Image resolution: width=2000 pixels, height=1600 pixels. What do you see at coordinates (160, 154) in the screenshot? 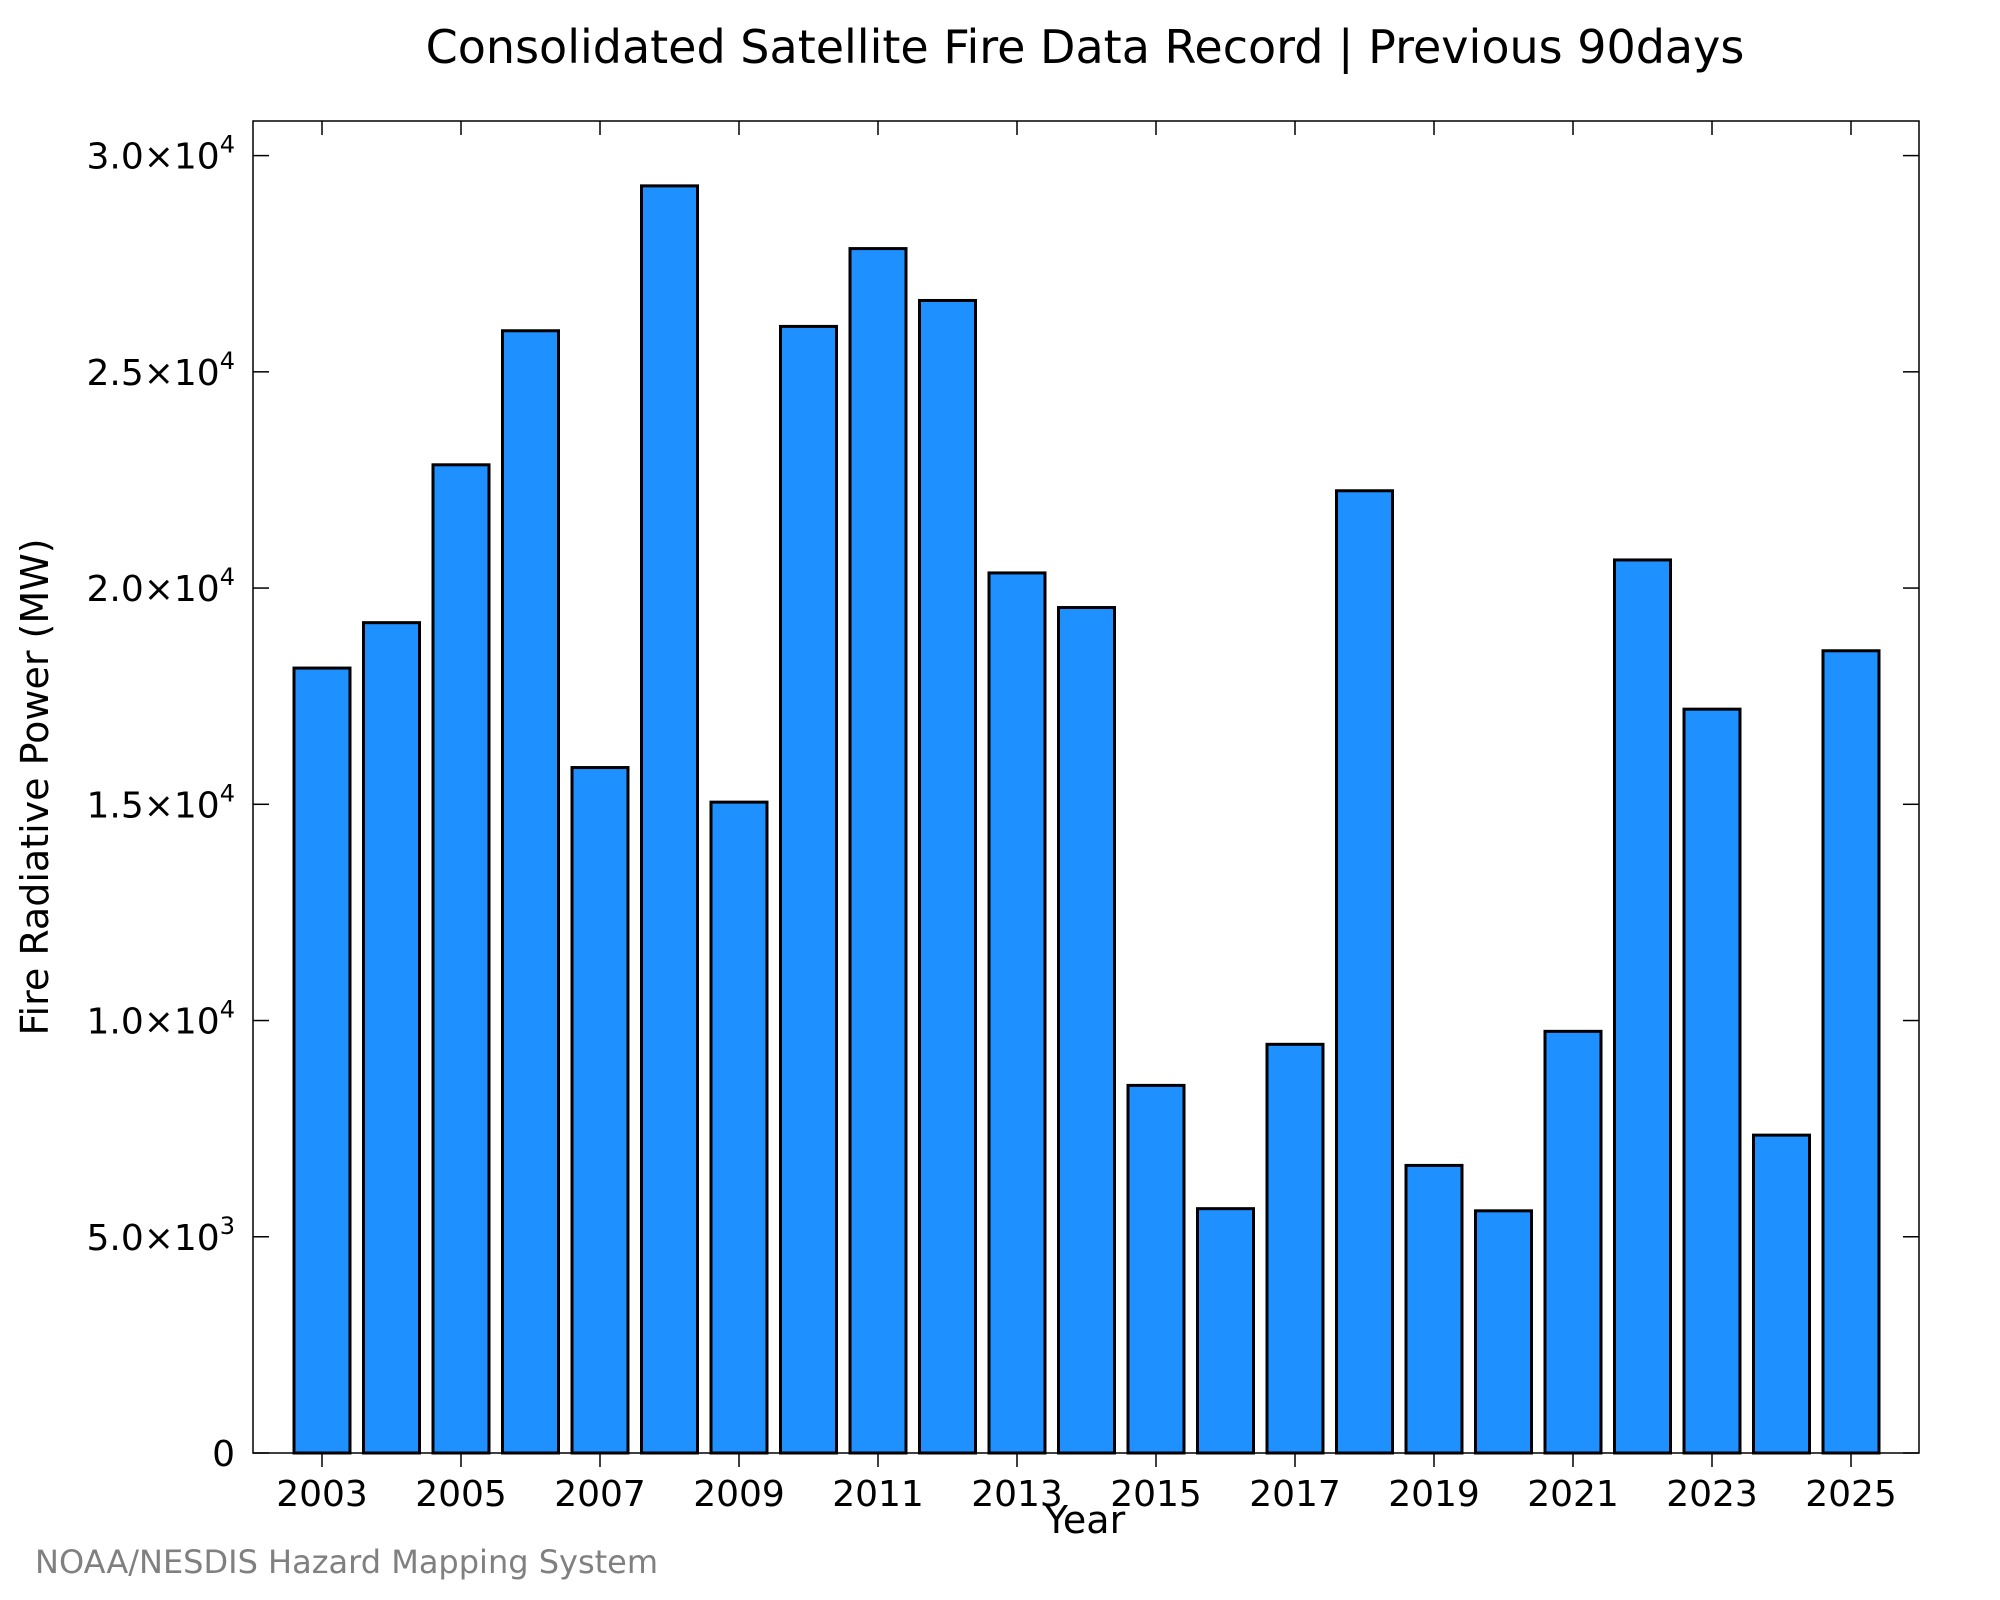
I see `y-tick-label: 3.0×10⁴` at bounding box center [160, 154].